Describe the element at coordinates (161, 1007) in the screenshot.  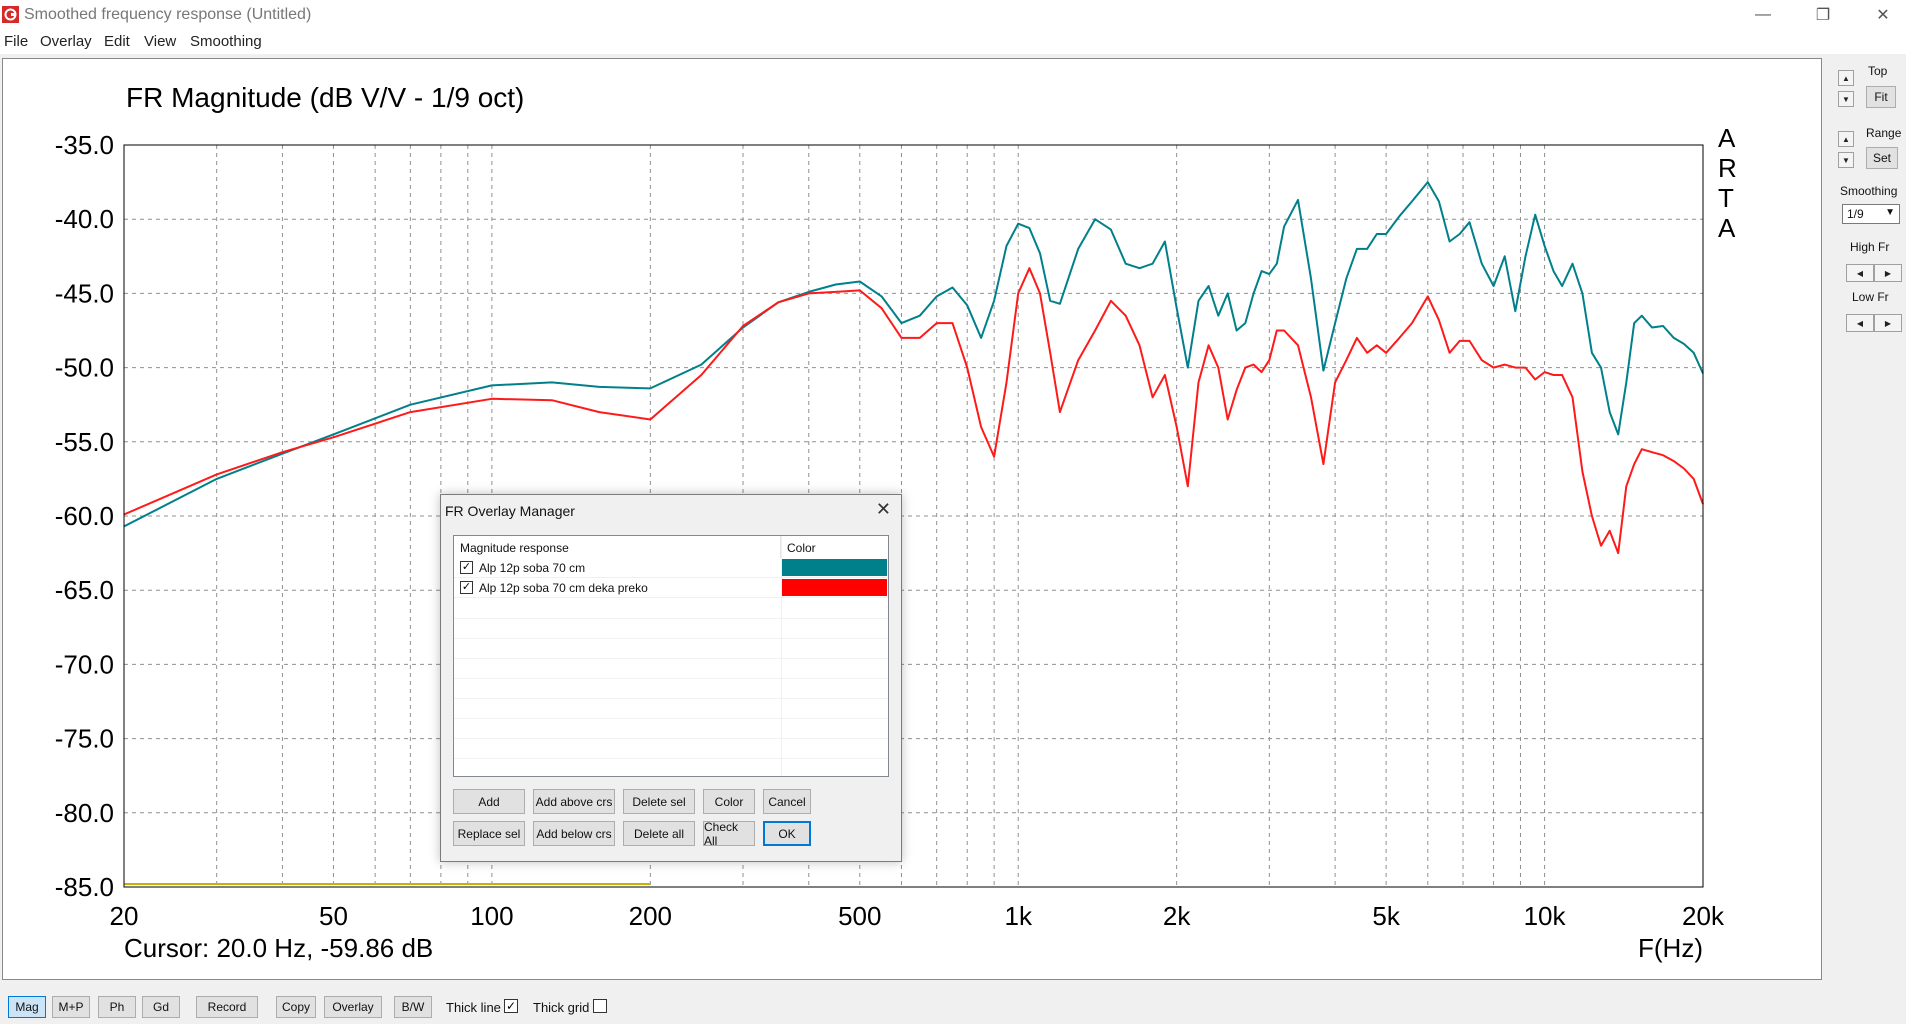
I see `gd-button: Gd` at that location.